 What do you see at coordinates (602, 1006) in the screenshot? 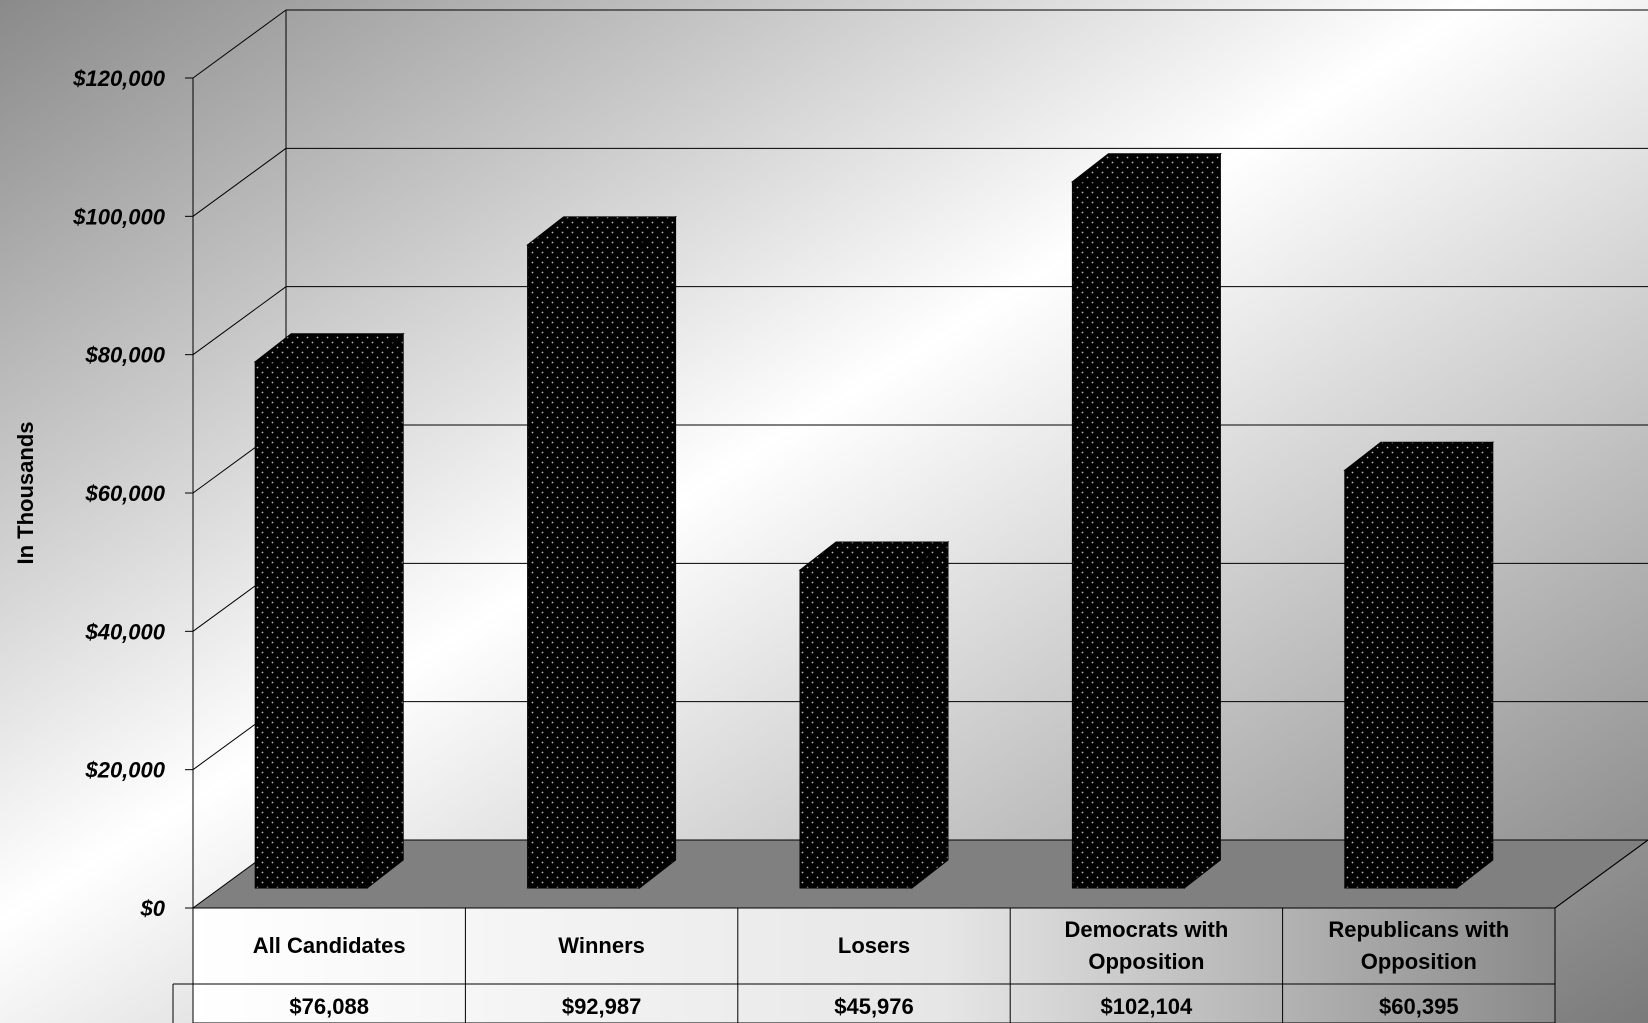
I see `data-label: $92,987` at bounding box center [602, 1006].